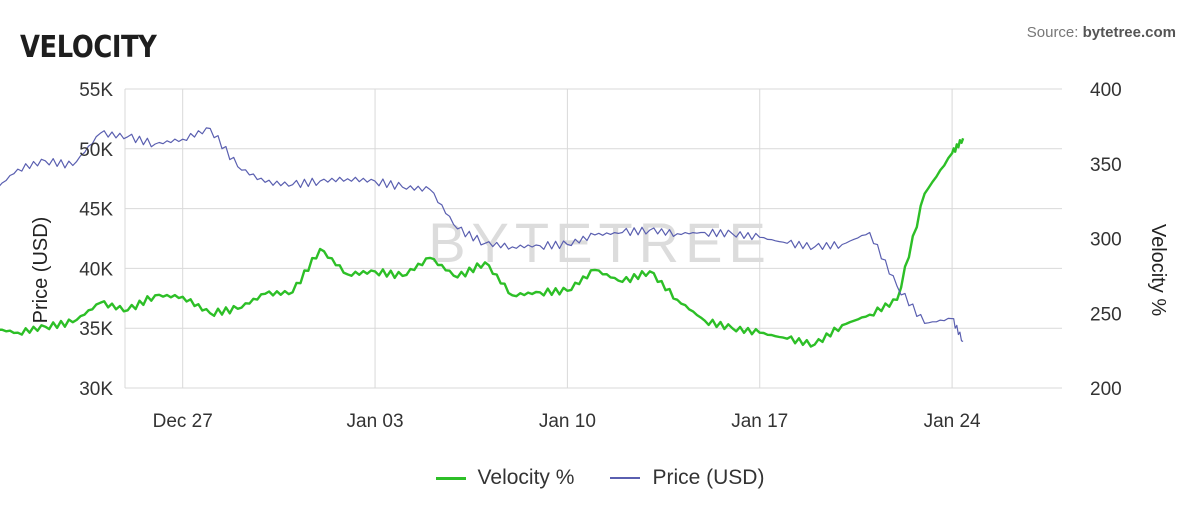 The height and width of the screenshot is (531, 1200). I want to click on chart-title: VELOCITY, so click(88, 47).